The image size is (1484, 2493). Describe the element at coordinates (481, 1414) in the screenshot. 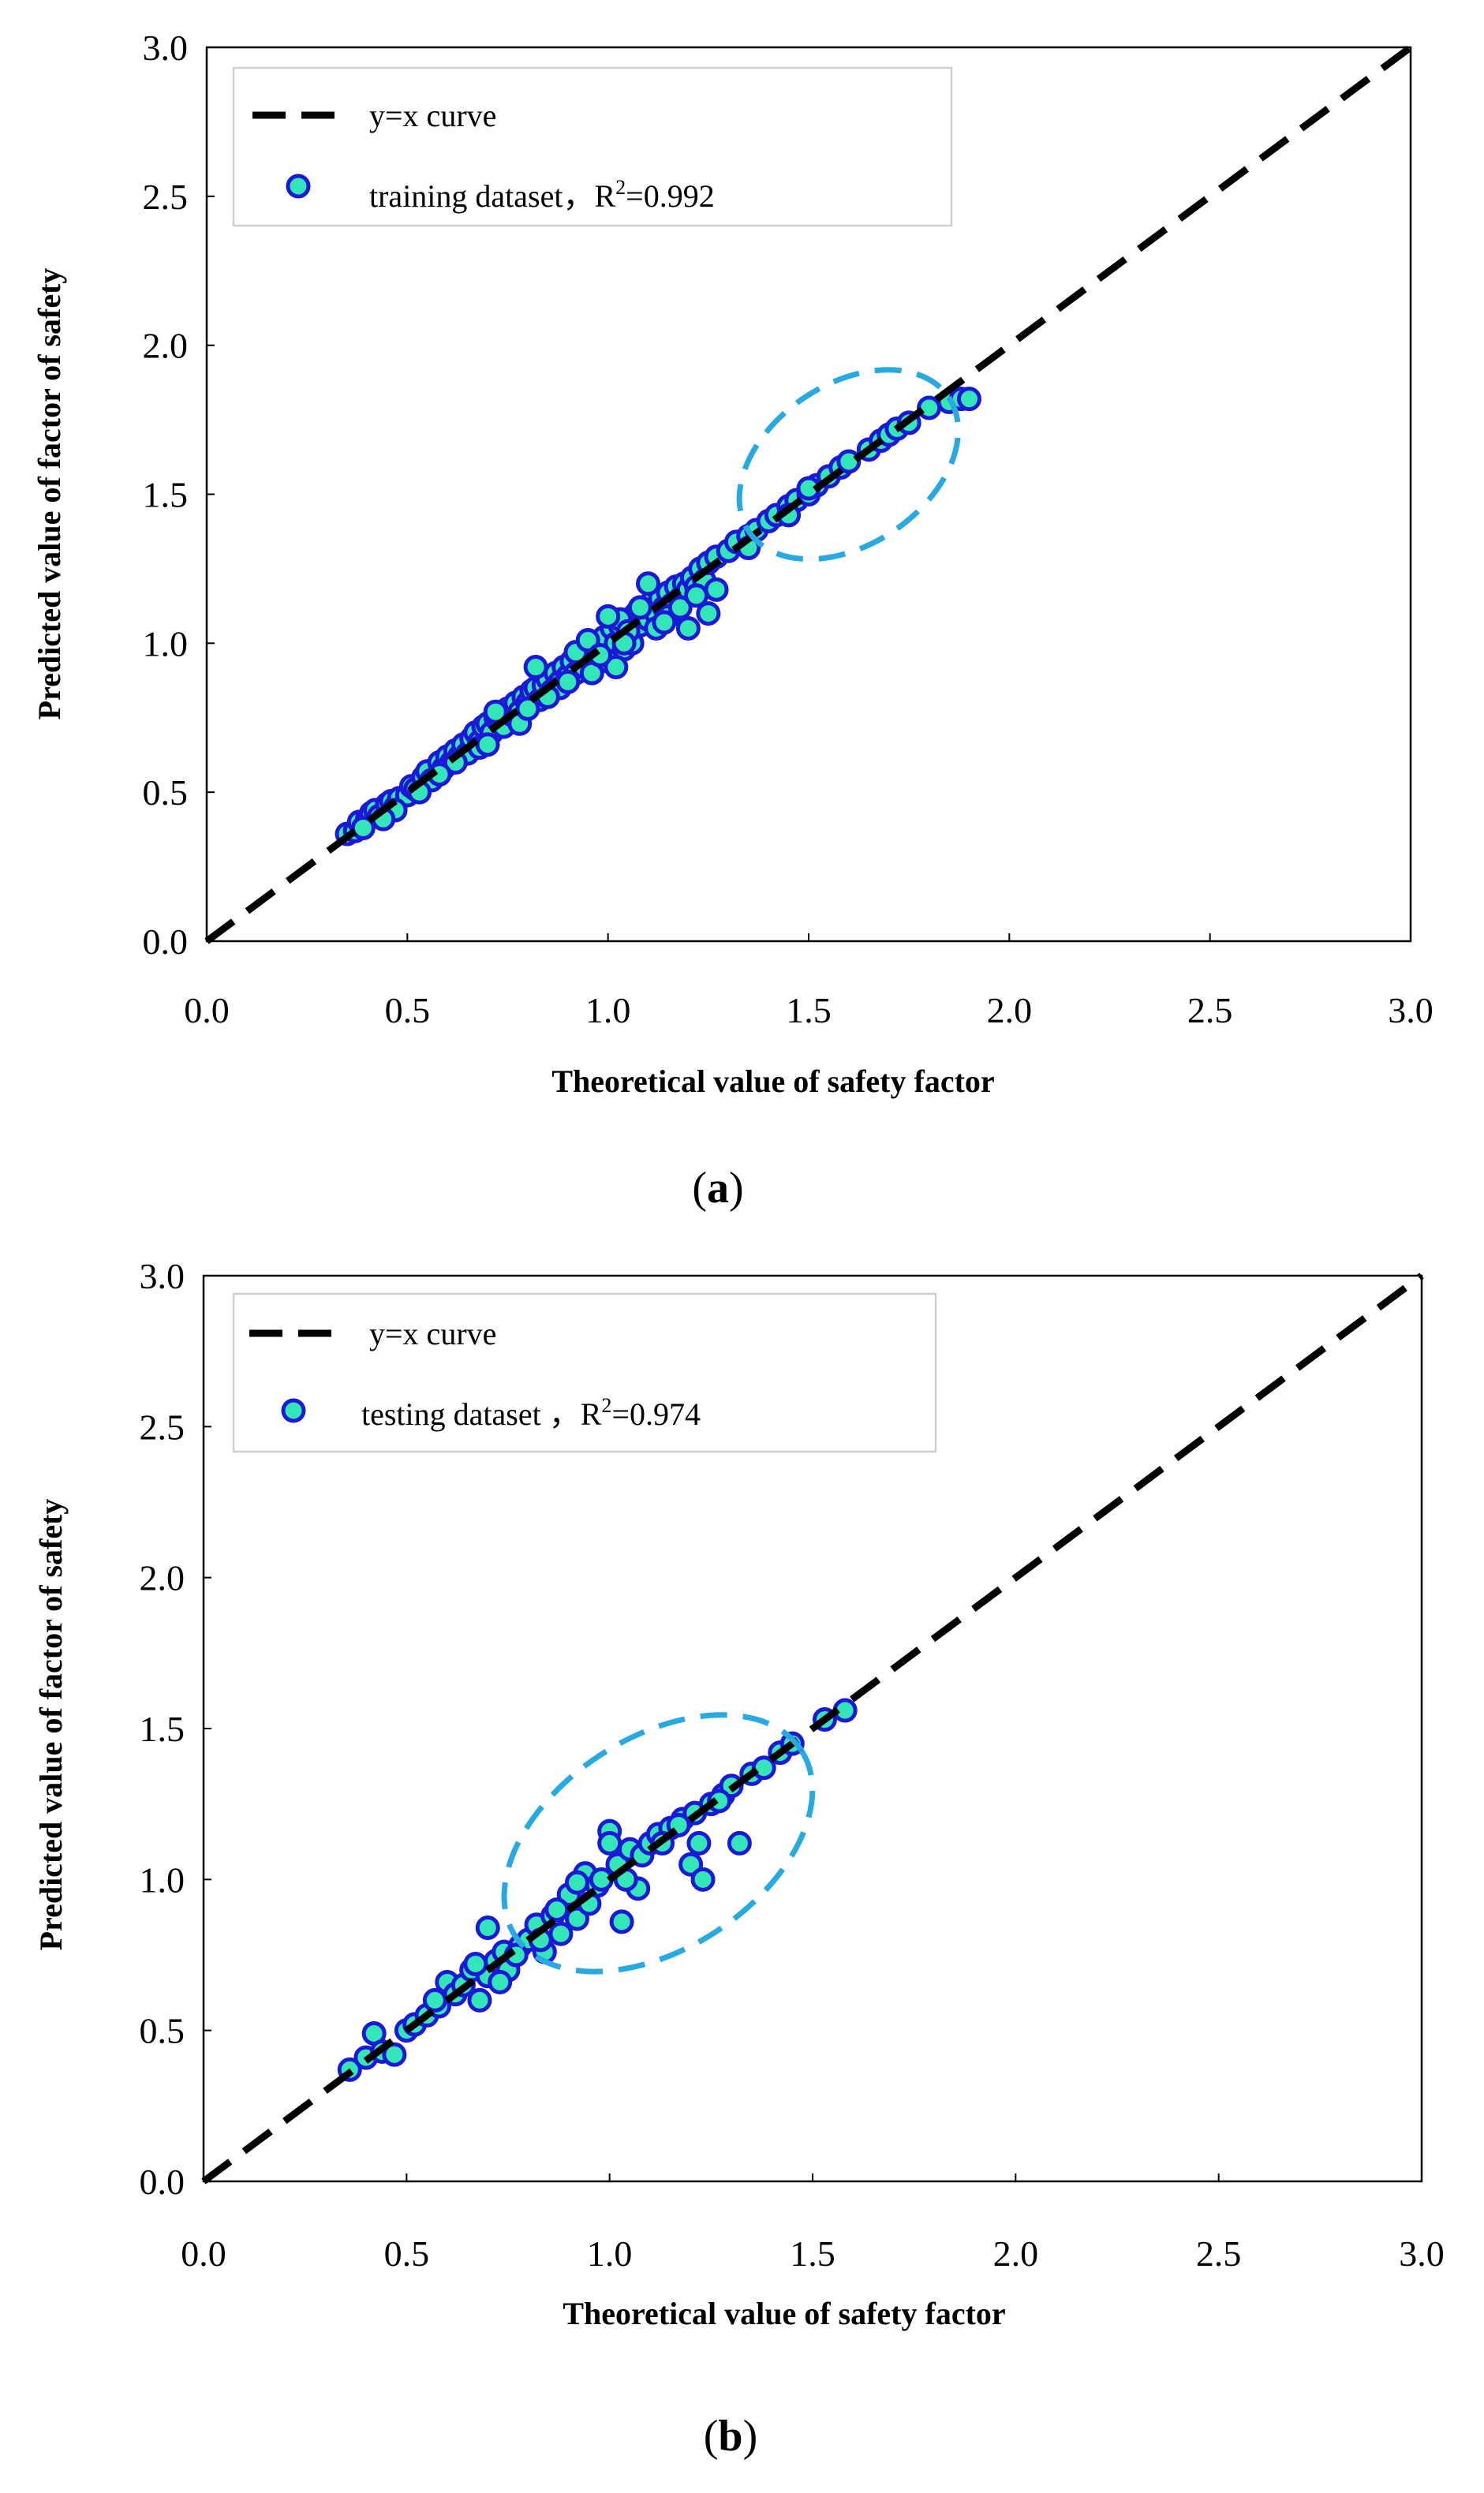

I see `legend-series-prefix: testing dataset ，R` at that location.